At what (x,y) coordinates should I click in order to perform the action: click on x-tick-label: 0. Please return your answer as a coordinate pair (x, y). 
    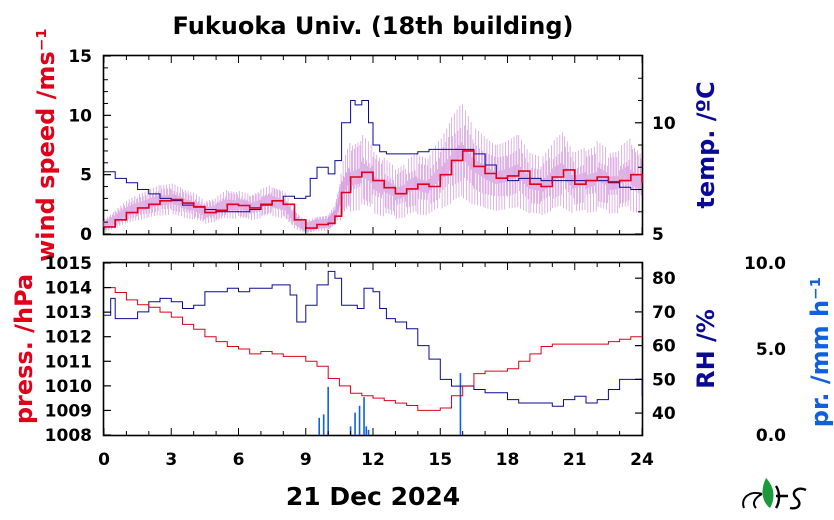
    Looking at the image, I should click on (104, 460).